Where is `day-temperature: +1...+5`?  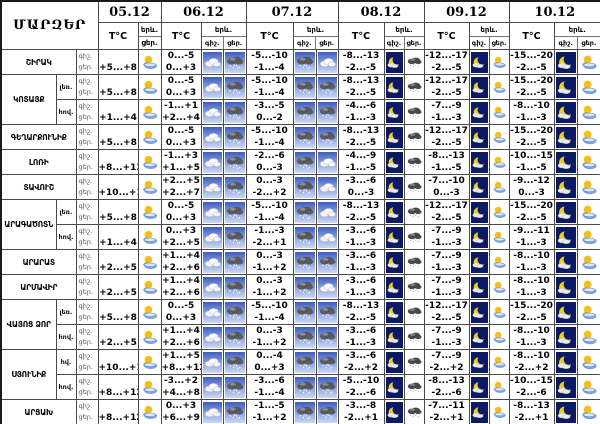
day-temperature: +1...+5 is located at coordinates (181, 168).